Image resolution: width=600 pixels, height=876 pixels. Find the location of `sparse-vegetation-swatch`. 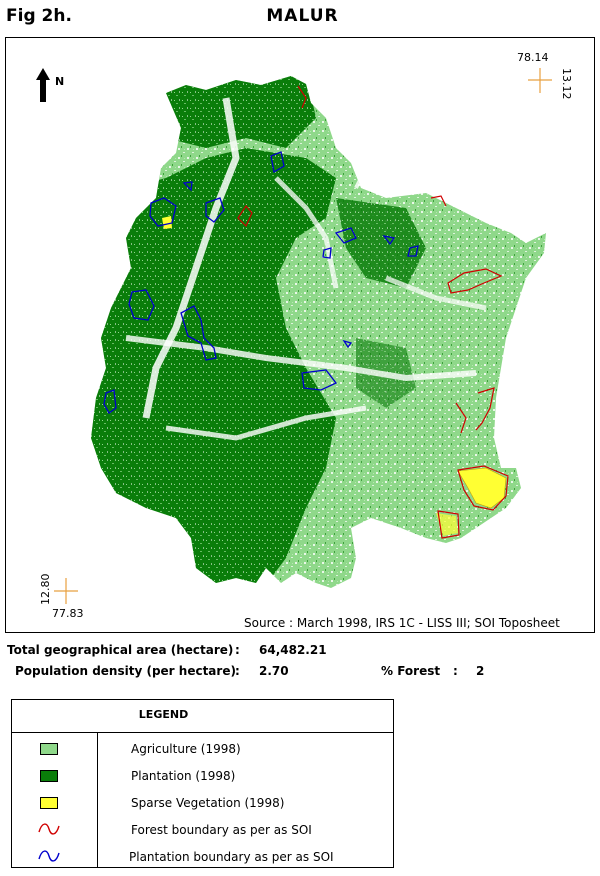

sparse-vegetation-swatch is located at coordinates (49, 803).